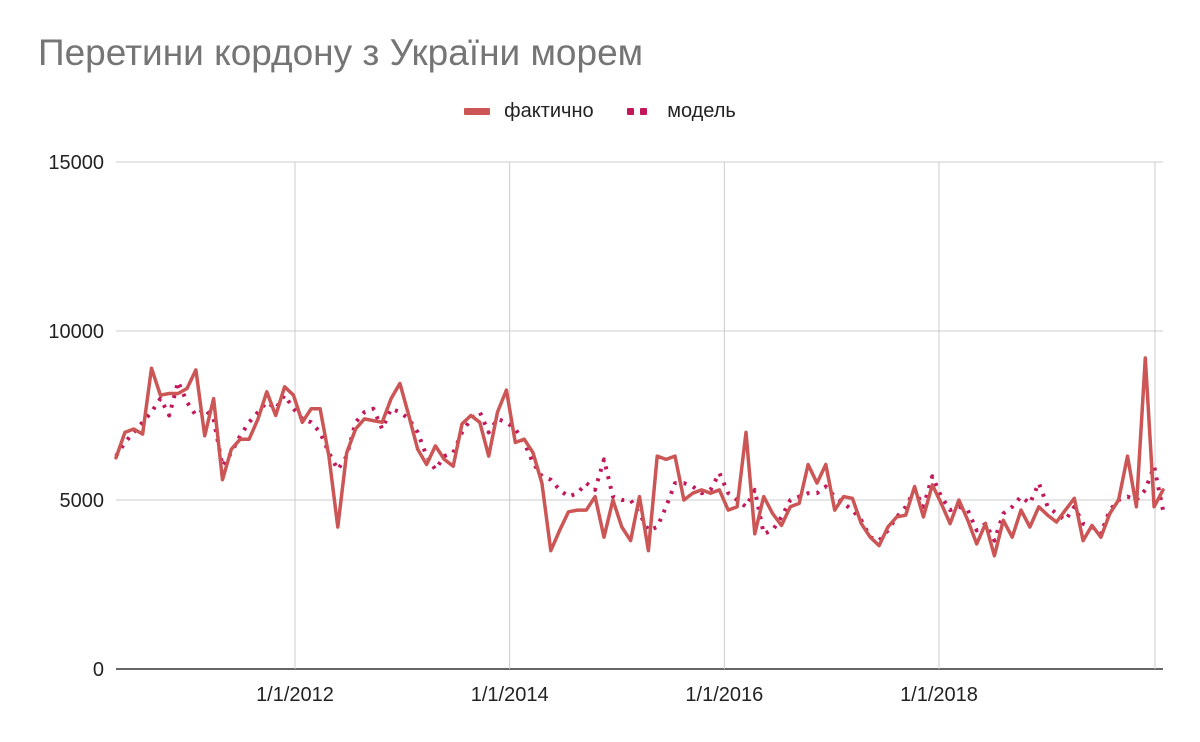 This screenshot has height=742, width=1200. What do you see at coordinates (76, 332) in the screenshot?
I see `y-tick-label-10000: 10000` at bounding box center [76, 332].